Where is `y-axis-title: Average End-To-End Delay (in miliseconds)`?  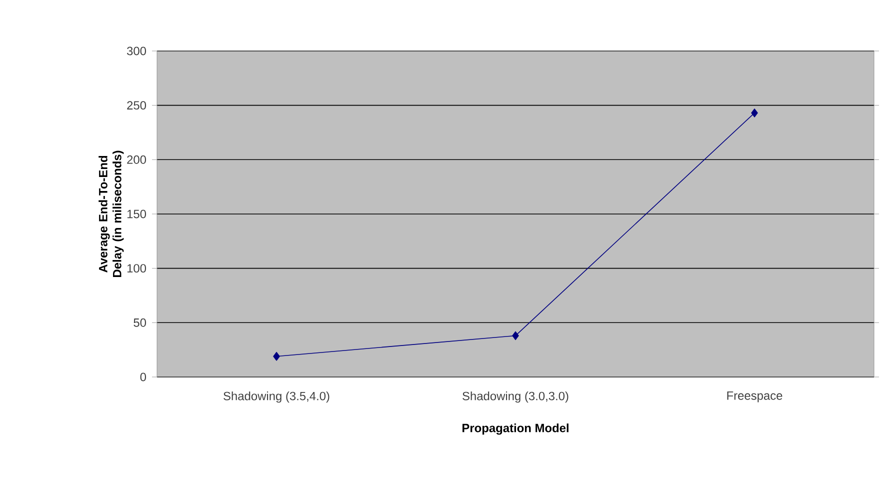 y-axis-title: Average End-To-End Delay (in miliseconds) is located at coordinates (111, 213).